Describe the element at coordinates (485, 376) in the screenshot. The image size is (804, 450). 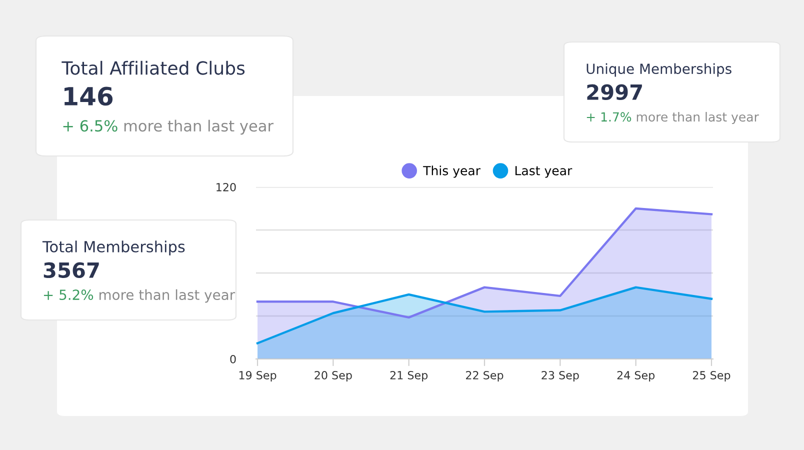
I see `x-tick-label: 22 Sep` at that location.